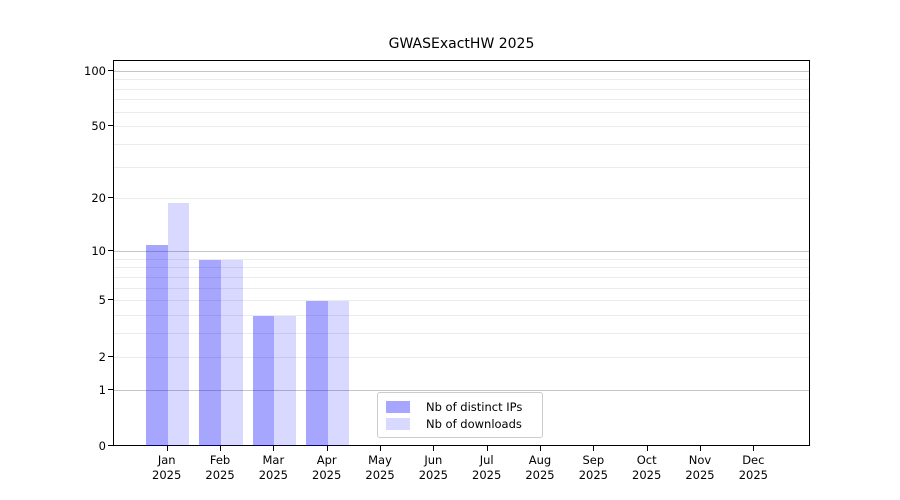 This screenshot has width=900, height=500. What do you see at coordinates (474, 407) in the screenshot?
I see `legend-label-distinct-ips: Nb of distinct IPs` at bounding box center [474, 407].